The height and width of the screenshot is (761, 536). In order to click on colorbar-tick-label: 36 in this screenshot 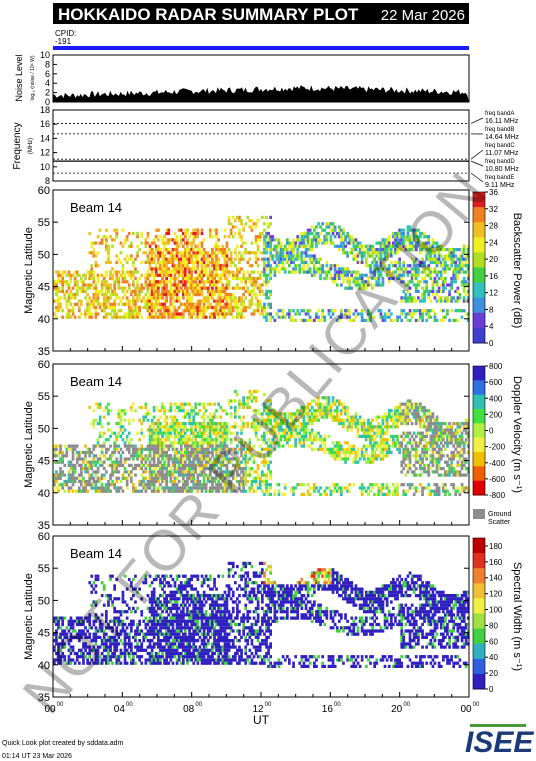, I will do `click(493, 192)`.